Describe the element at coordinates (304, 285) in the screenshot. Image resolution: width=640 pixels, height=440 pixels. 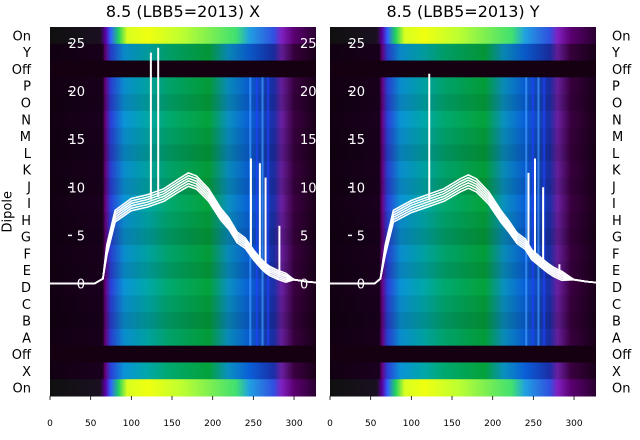
I see `overlay-tick-label-right: 0` at that location.